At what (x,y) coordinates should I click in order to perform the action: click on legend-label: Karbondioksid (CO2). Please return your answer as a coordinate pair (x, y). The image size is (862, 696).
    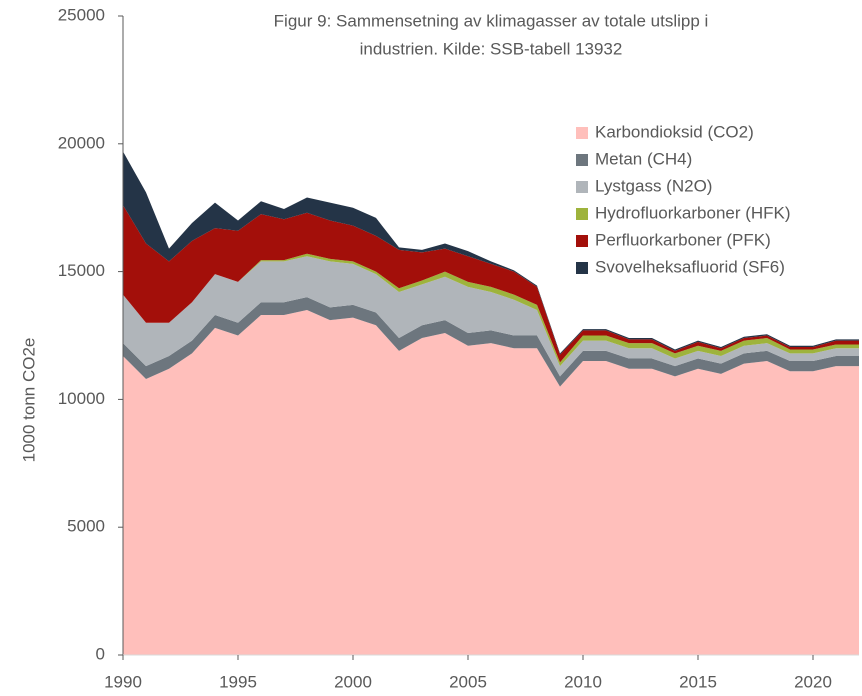
    Looking at the image, I should click on (674, 131).